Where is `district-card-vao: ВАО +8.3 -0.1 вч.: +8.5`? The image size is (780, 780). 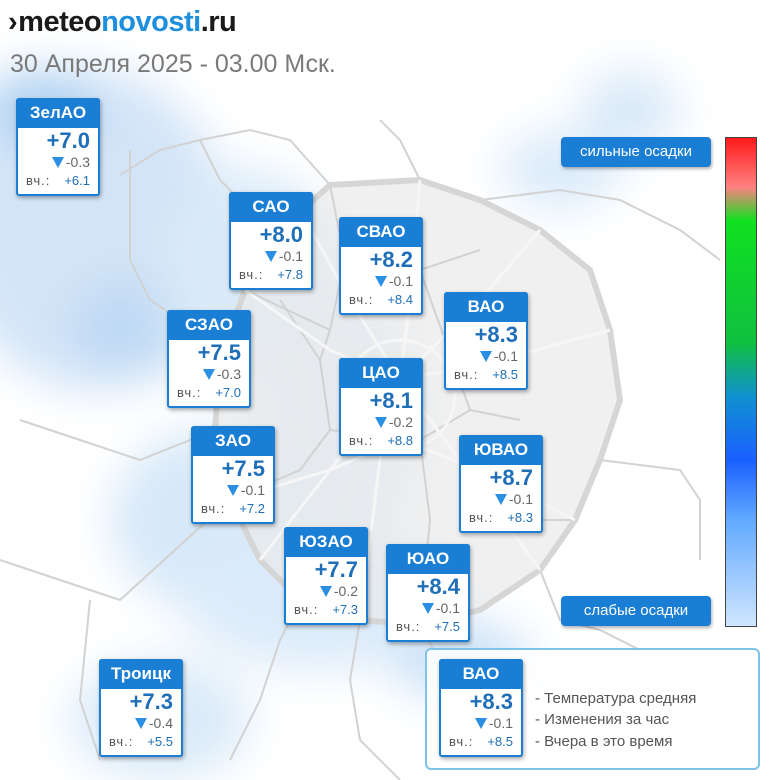 district-card-vao: ВАО +8.3 -0.1 вч.: +8.5 is located at coordinates (486, 341).